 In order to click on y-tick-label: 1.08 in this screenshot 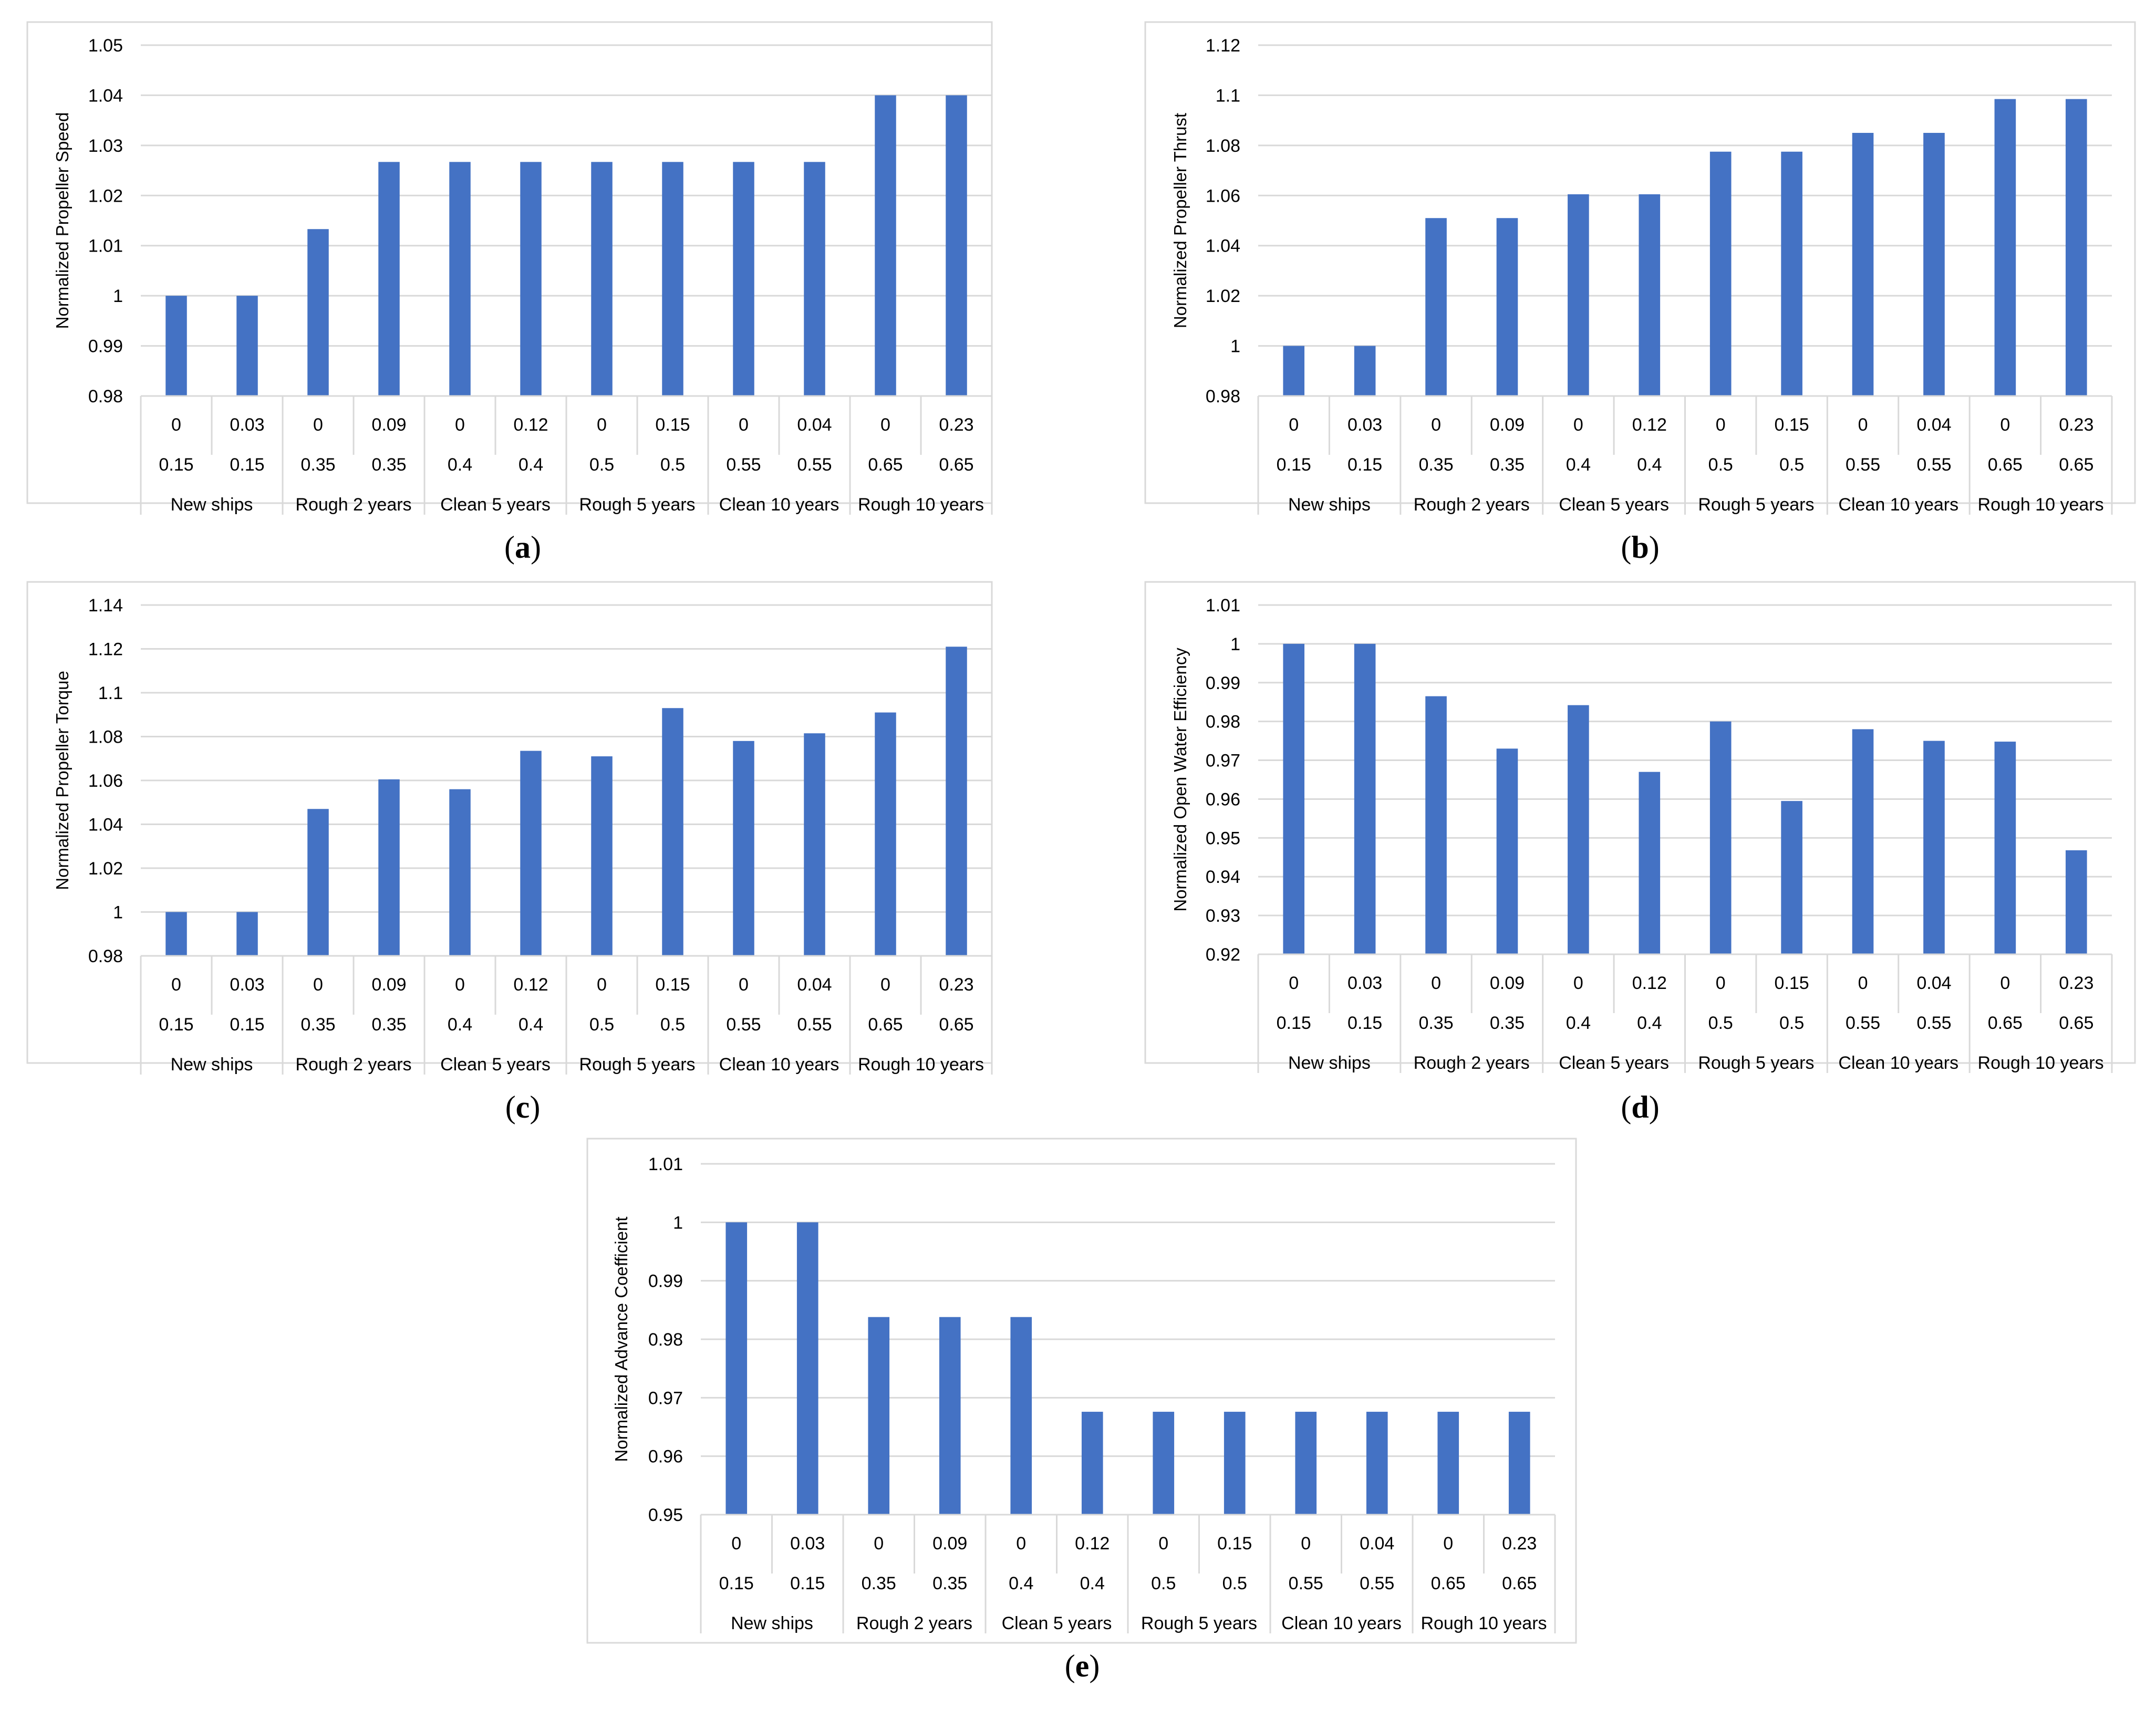, I will do `click(1223, 146)`.